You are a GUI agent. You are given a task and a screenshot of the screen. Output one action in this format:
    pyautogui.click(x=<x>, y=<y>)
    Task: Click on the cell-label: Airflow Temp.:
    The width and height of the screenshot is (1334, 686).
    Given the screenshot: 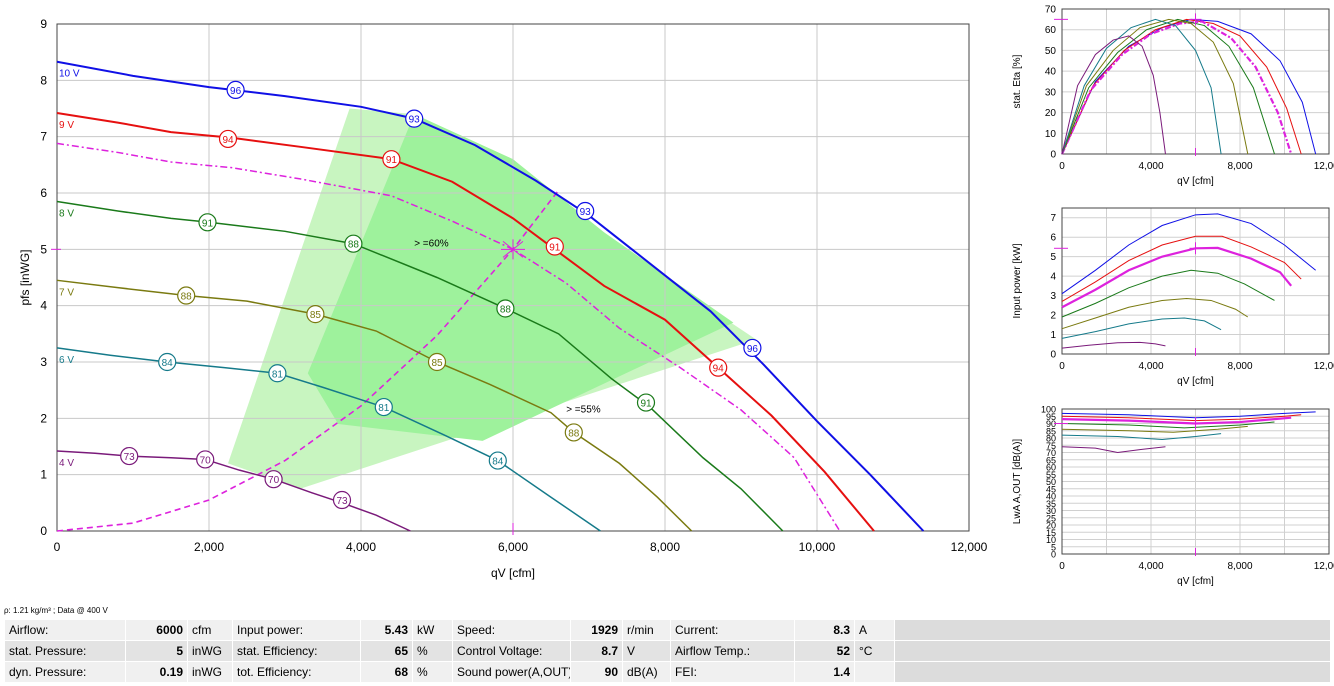 What is the action you would take?
    pyautogui.click(x=732, y=651)
    